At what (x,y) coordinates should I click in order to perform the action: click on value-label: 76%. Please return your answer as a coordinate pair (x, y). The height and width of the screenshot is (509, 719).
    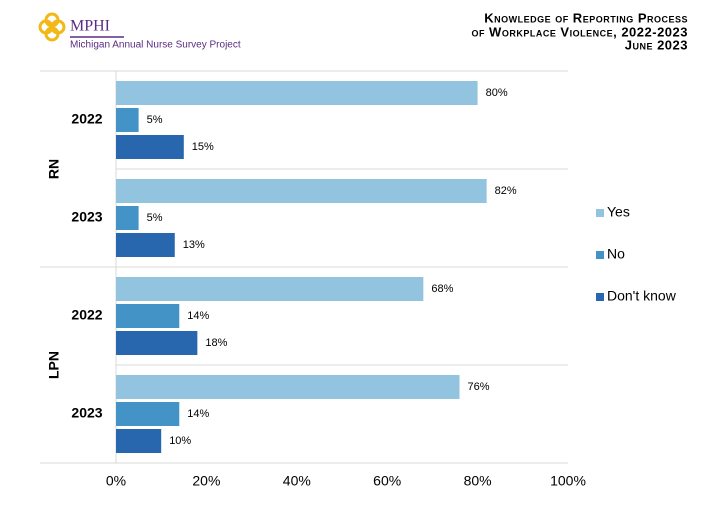
    Looking at the image, I should click on (479, 387).